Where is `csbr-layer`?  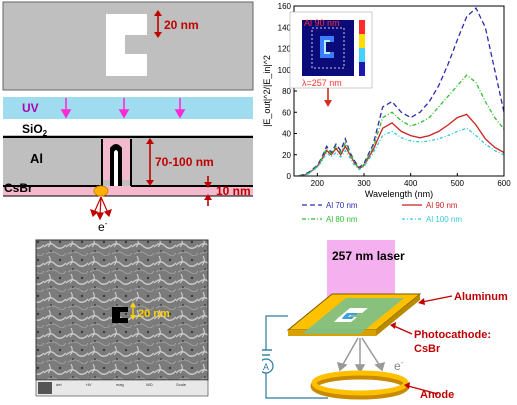 csbr-layer is located at coordinates (128, 191).